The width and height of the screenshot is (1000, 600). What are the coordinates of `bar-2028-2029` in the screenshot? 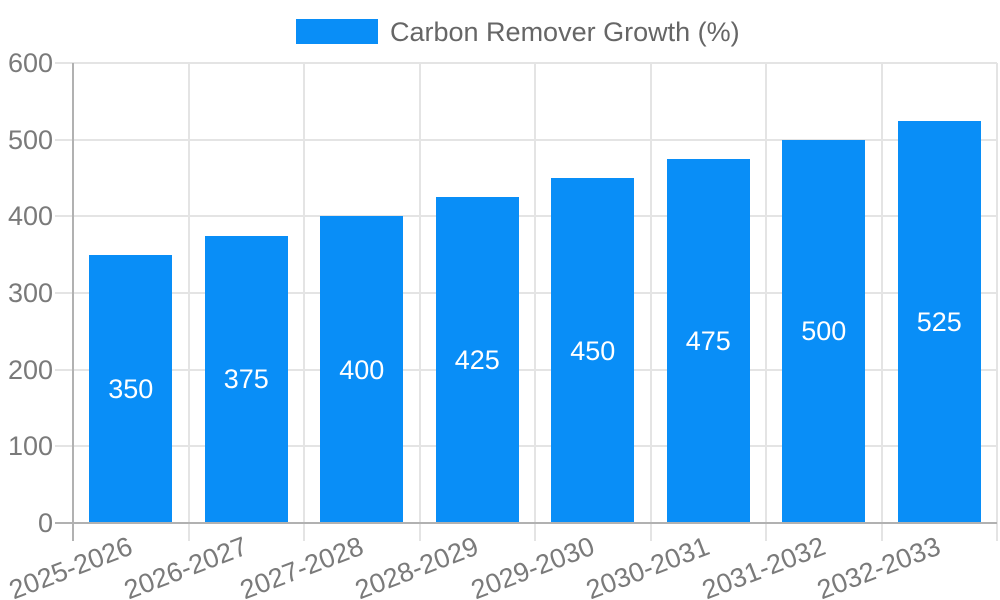 It's located at (477, 360).